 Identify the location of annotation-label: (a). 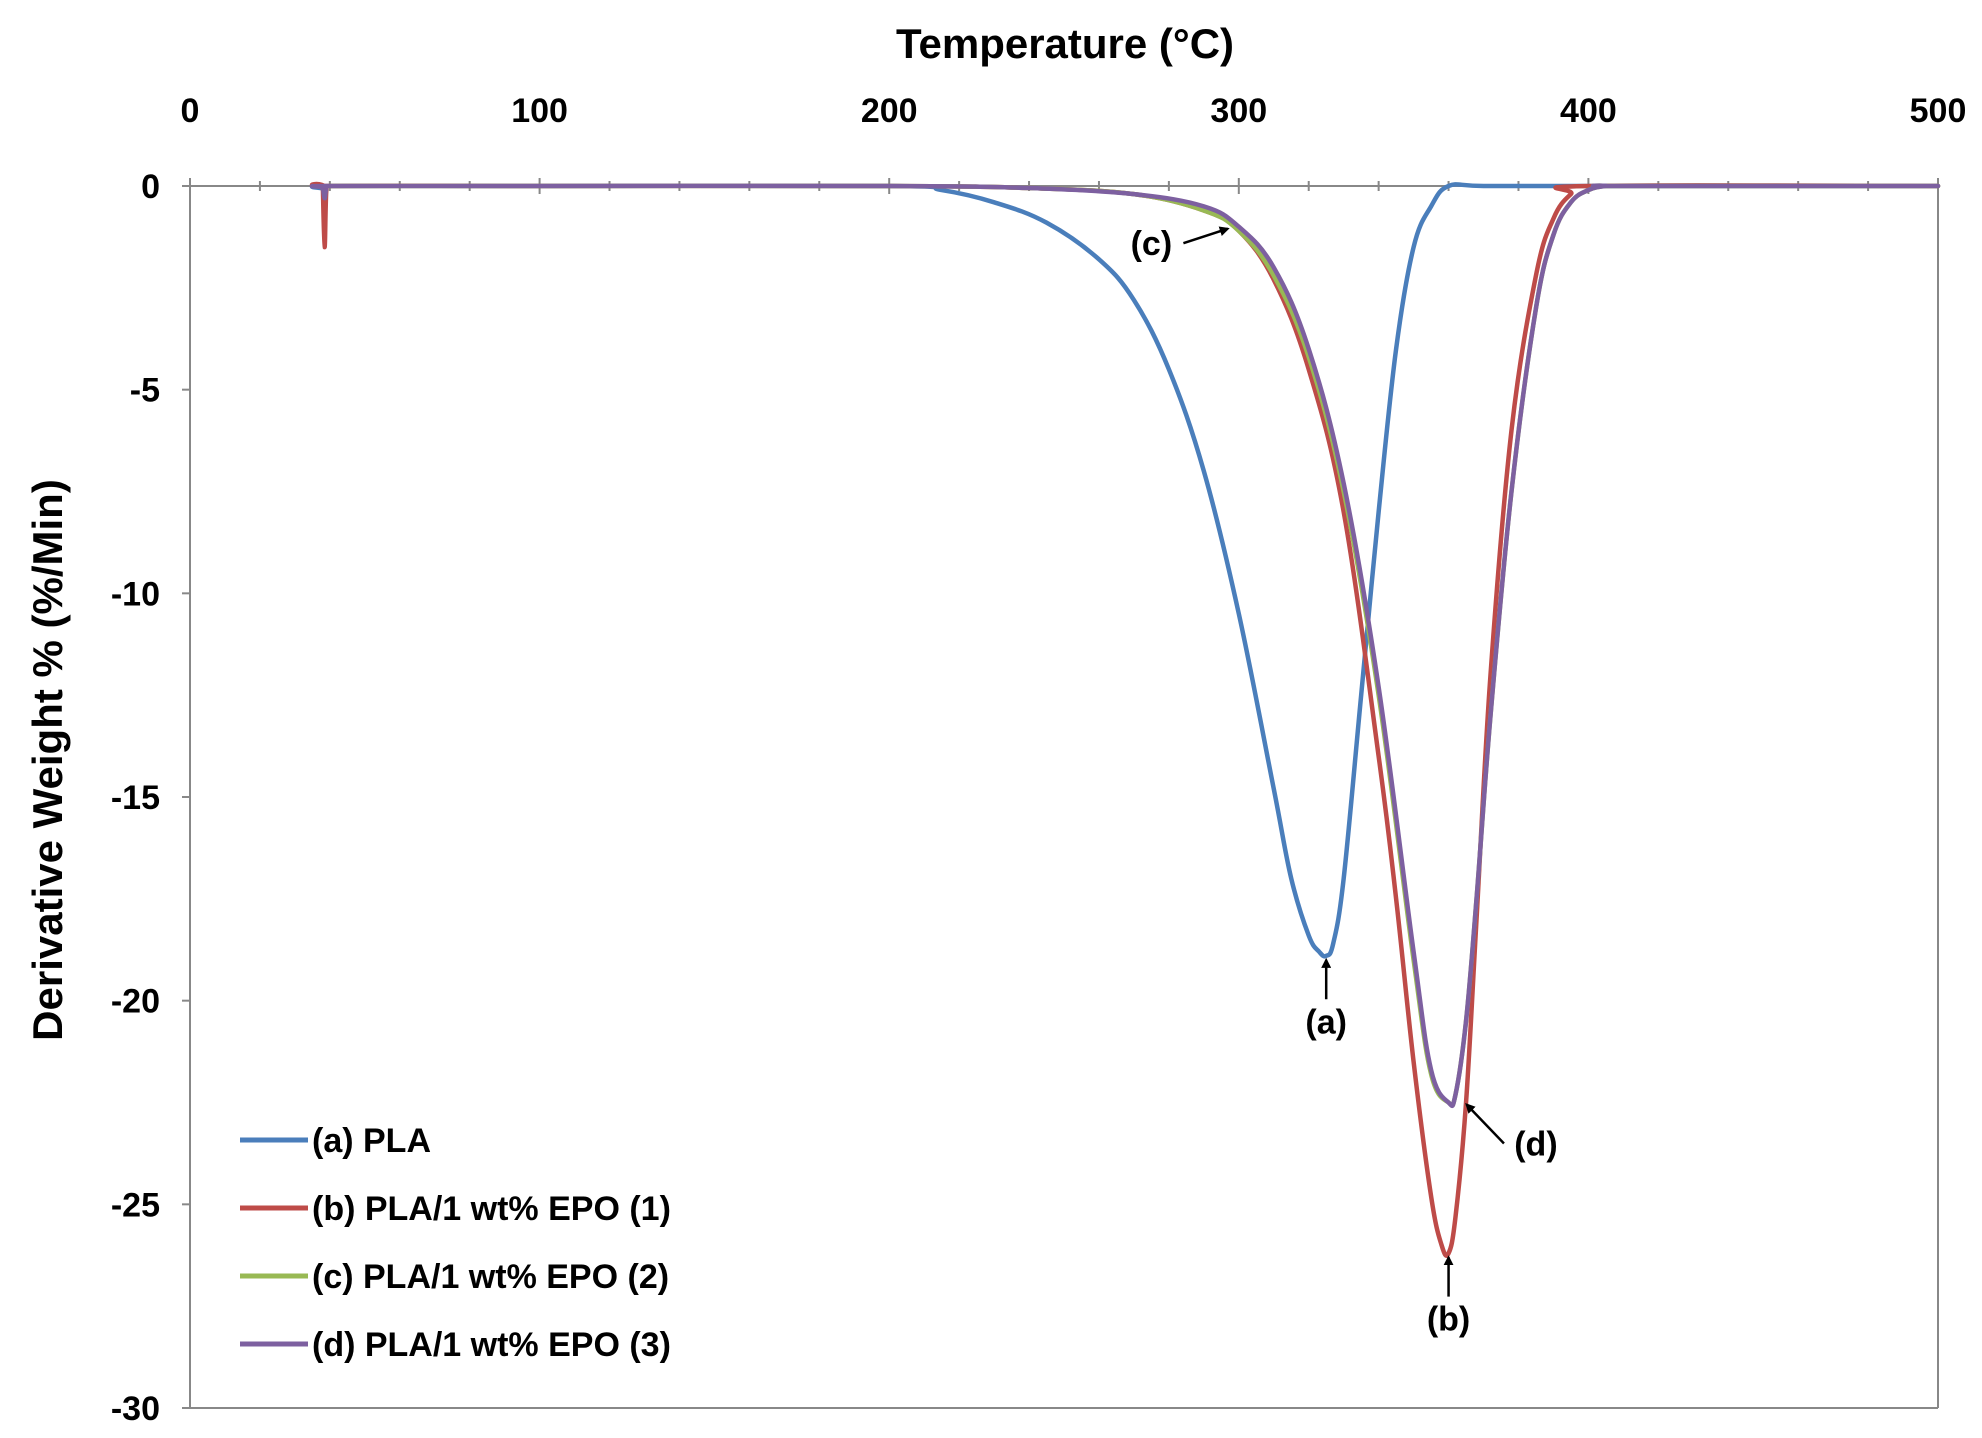
(1326, 1022).